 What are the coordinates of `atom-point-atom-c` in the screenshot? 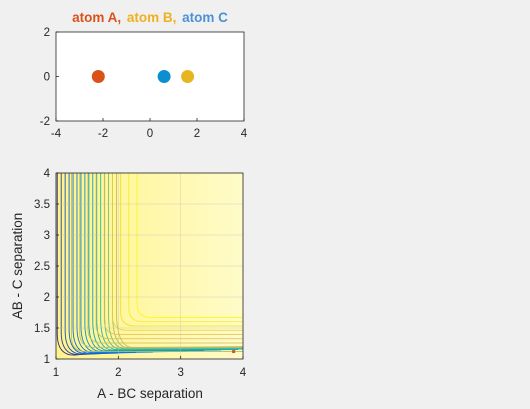 It's located at (164, 76).